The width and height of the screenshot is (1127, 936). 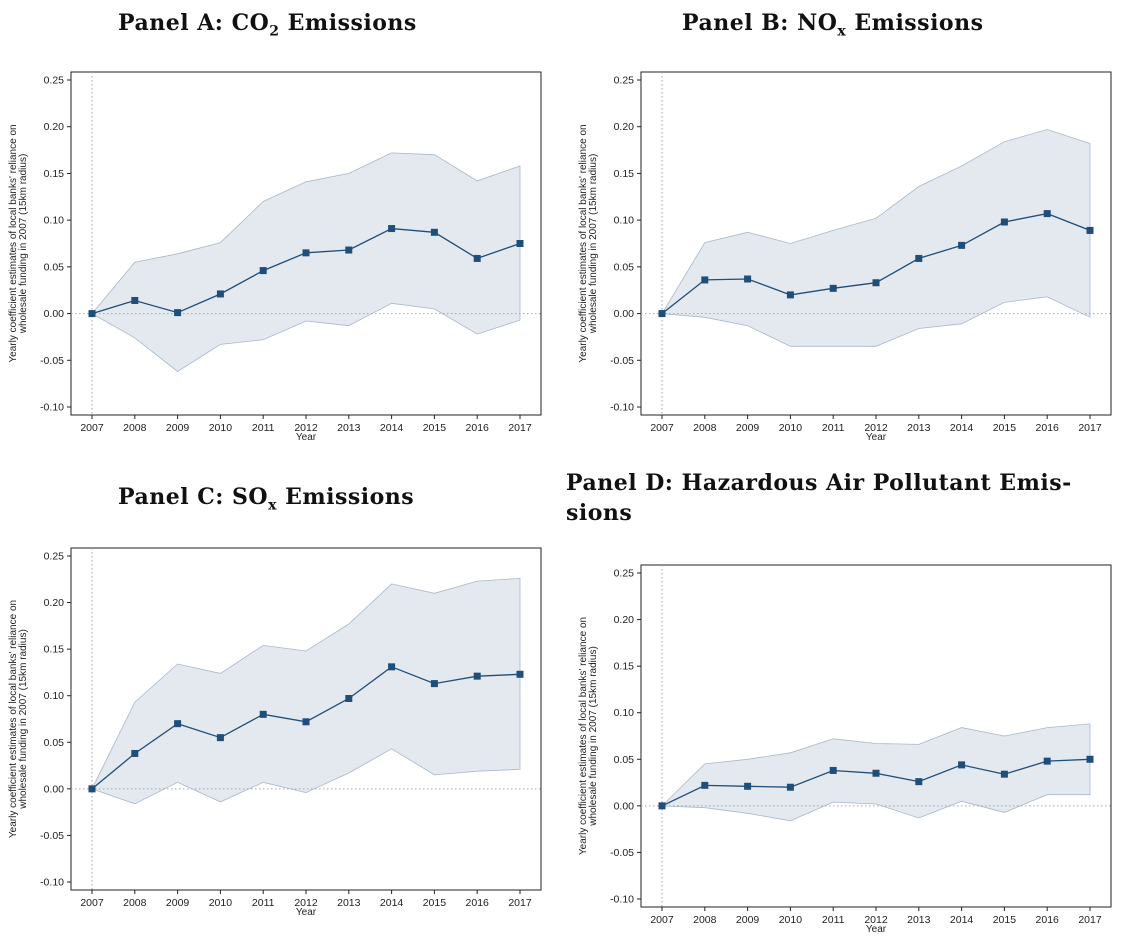 What do you see at coordinates (267, 25) in the screenshot?
I see `panel-a-title: Panel A: CO2 Emissions` at bounding box center [267, 25].